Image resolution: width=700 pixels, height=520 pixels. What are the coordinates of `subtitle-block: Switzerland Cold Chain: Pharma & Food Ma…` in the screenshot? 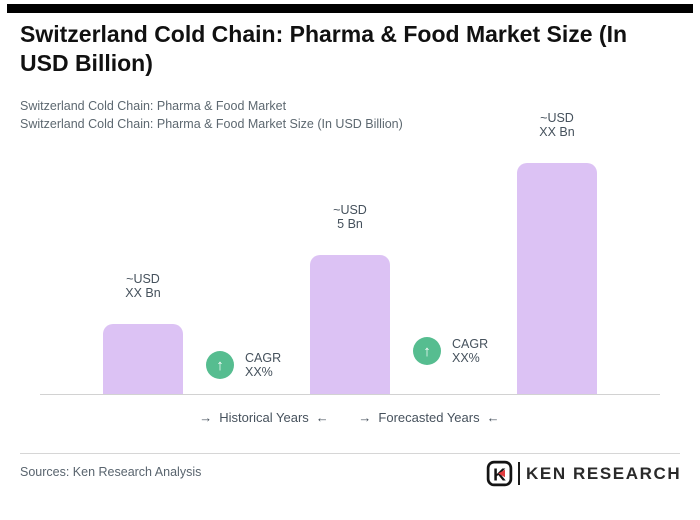 It's located at (300, 115).